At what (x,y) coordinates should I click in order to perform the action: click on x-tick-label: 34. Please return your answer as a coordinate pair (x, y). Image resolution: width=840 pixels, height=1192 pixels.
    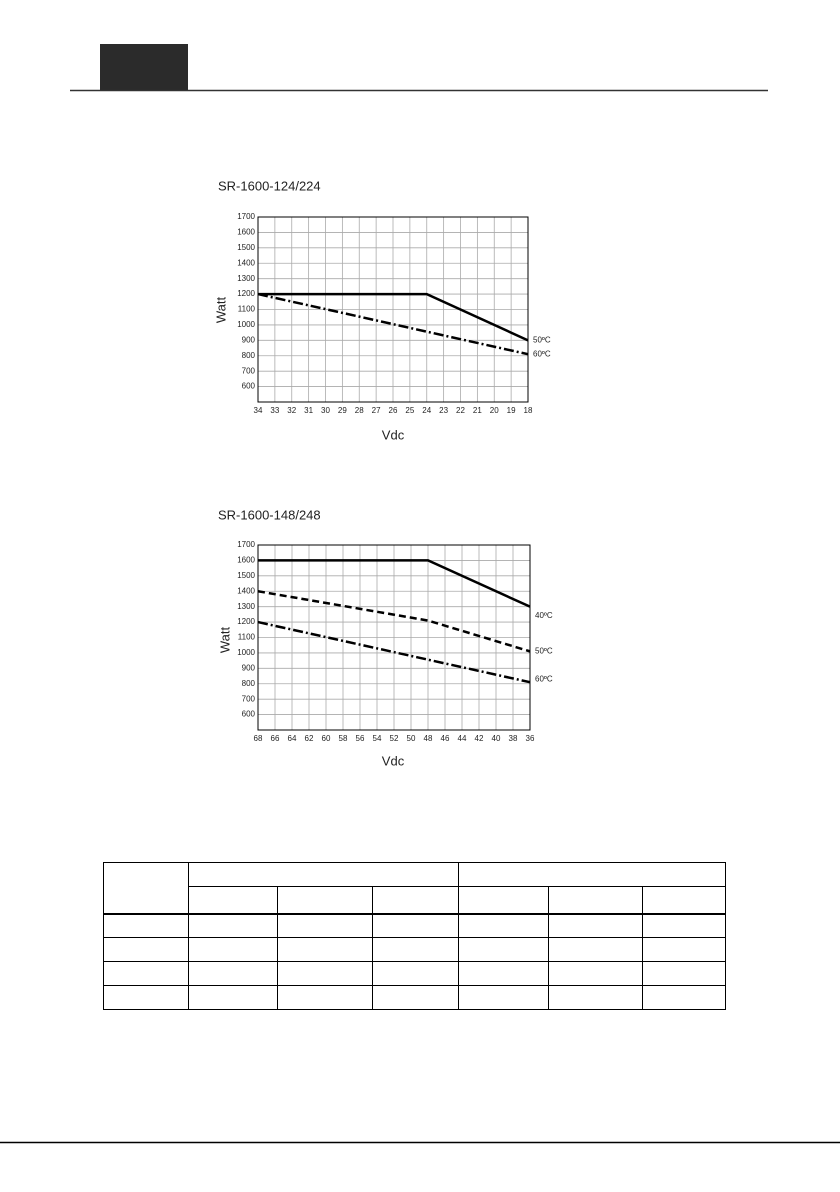
    Looking at the image, I should click on (258, 410).